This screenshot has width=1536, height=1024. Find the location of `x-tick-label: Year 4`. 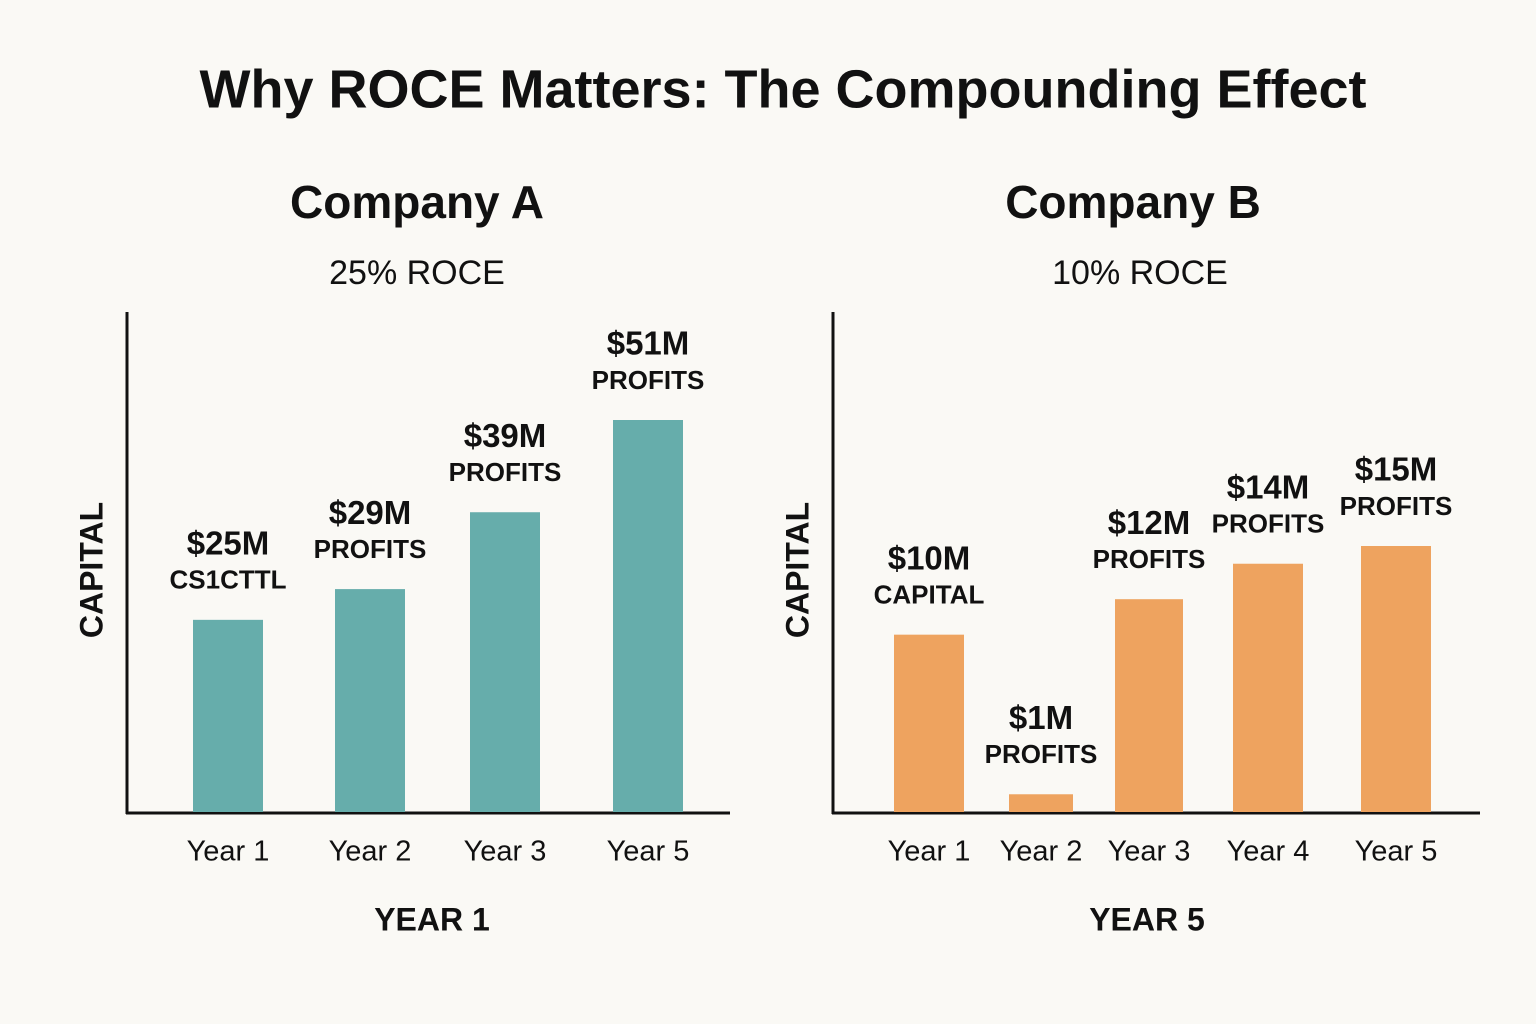

x-tick-label: Year 4 is located at coordinates (1268, 852).